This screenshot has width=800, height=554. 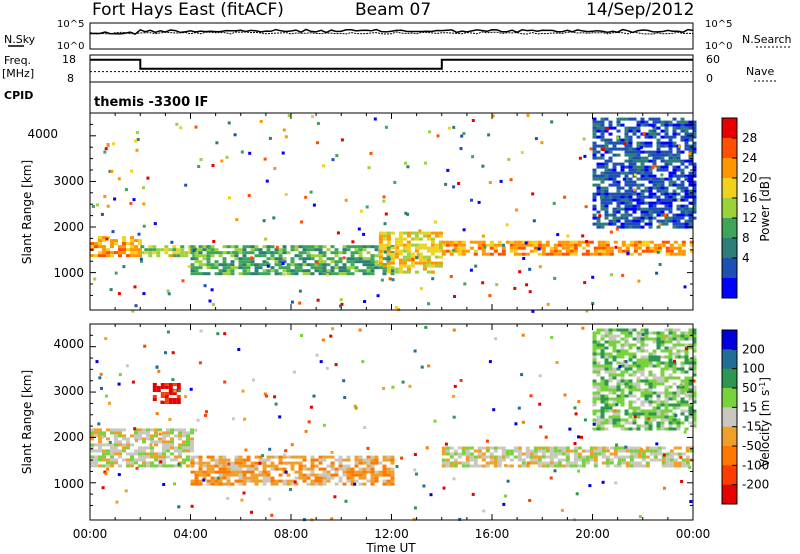 What do you see at coordinates (752, 427) in the screenshot?
I see `colorbar-tick: -15` at bounding box center [752, 427].